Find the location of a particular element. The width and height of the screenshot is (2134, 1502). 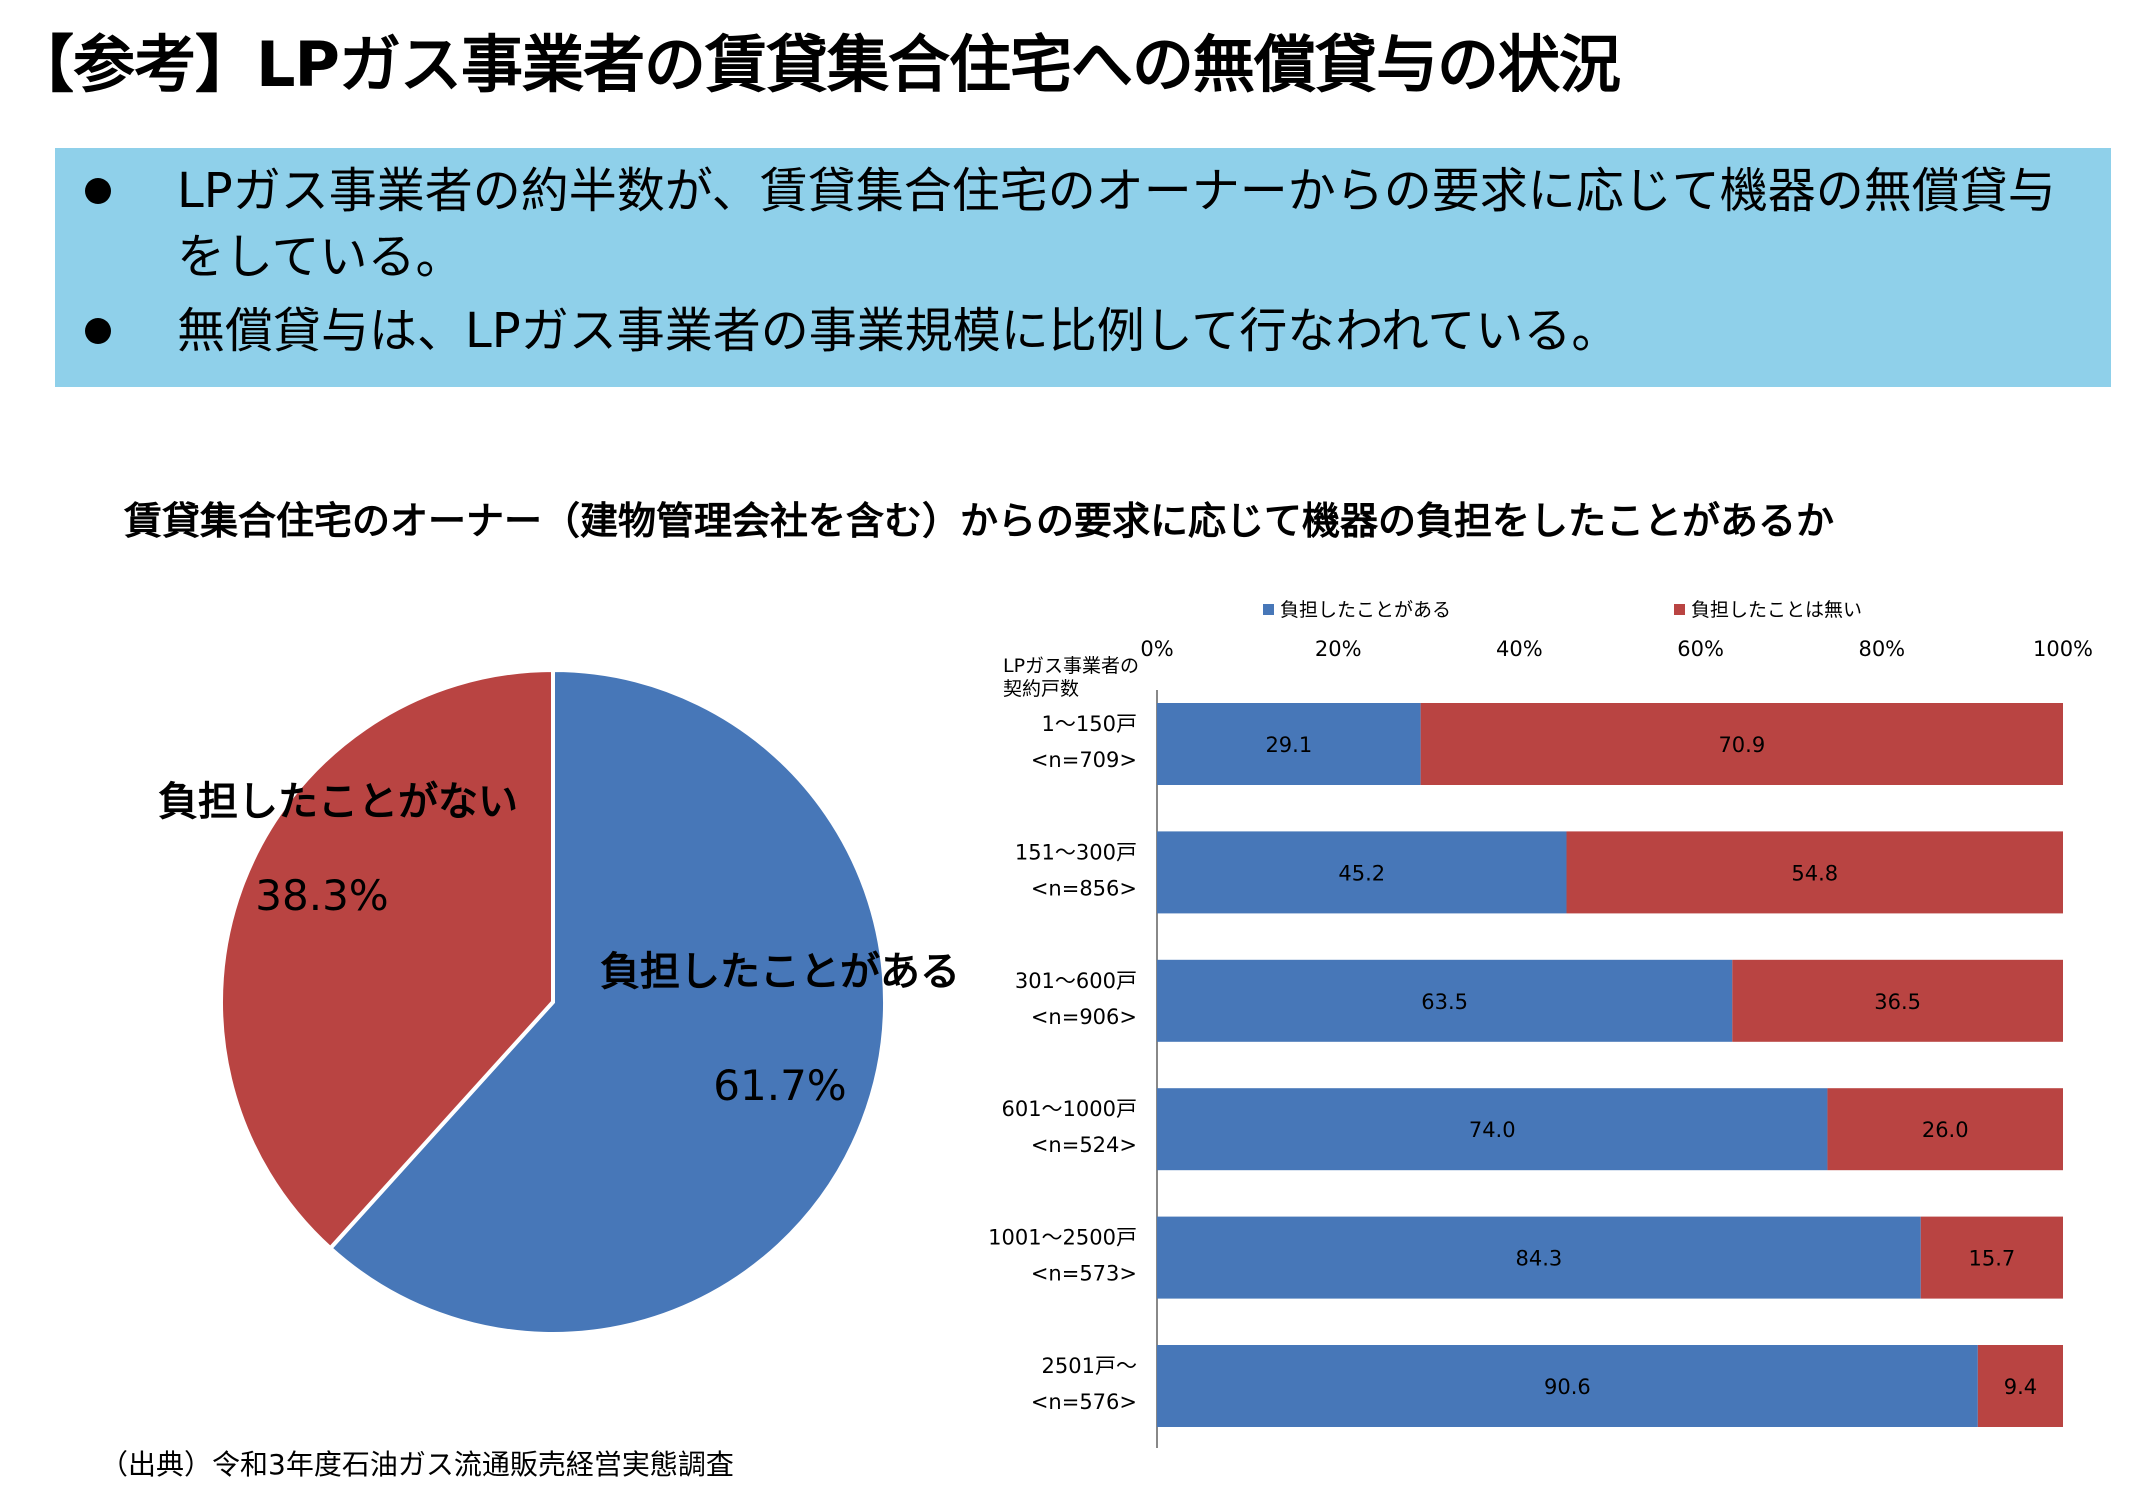

x-tick-label-5: 80% is located at coordinates (1881, 649).